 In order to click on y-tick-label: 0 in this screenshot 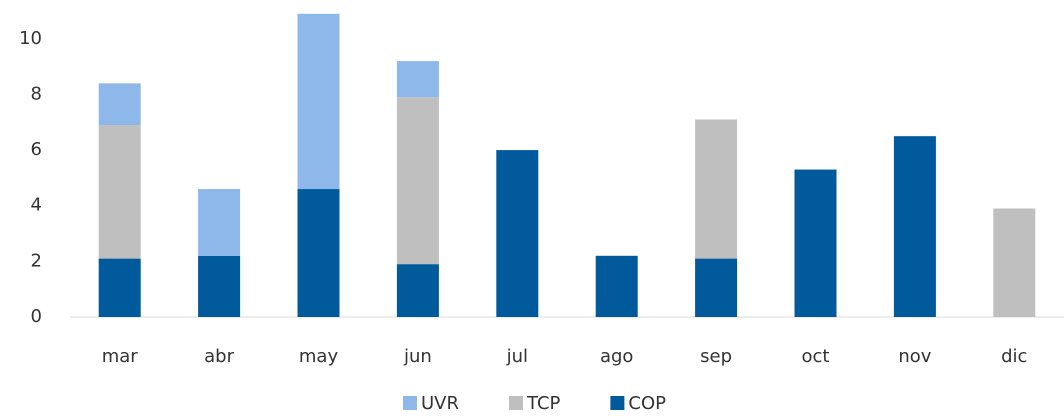, I will do `click(36, 316)`.